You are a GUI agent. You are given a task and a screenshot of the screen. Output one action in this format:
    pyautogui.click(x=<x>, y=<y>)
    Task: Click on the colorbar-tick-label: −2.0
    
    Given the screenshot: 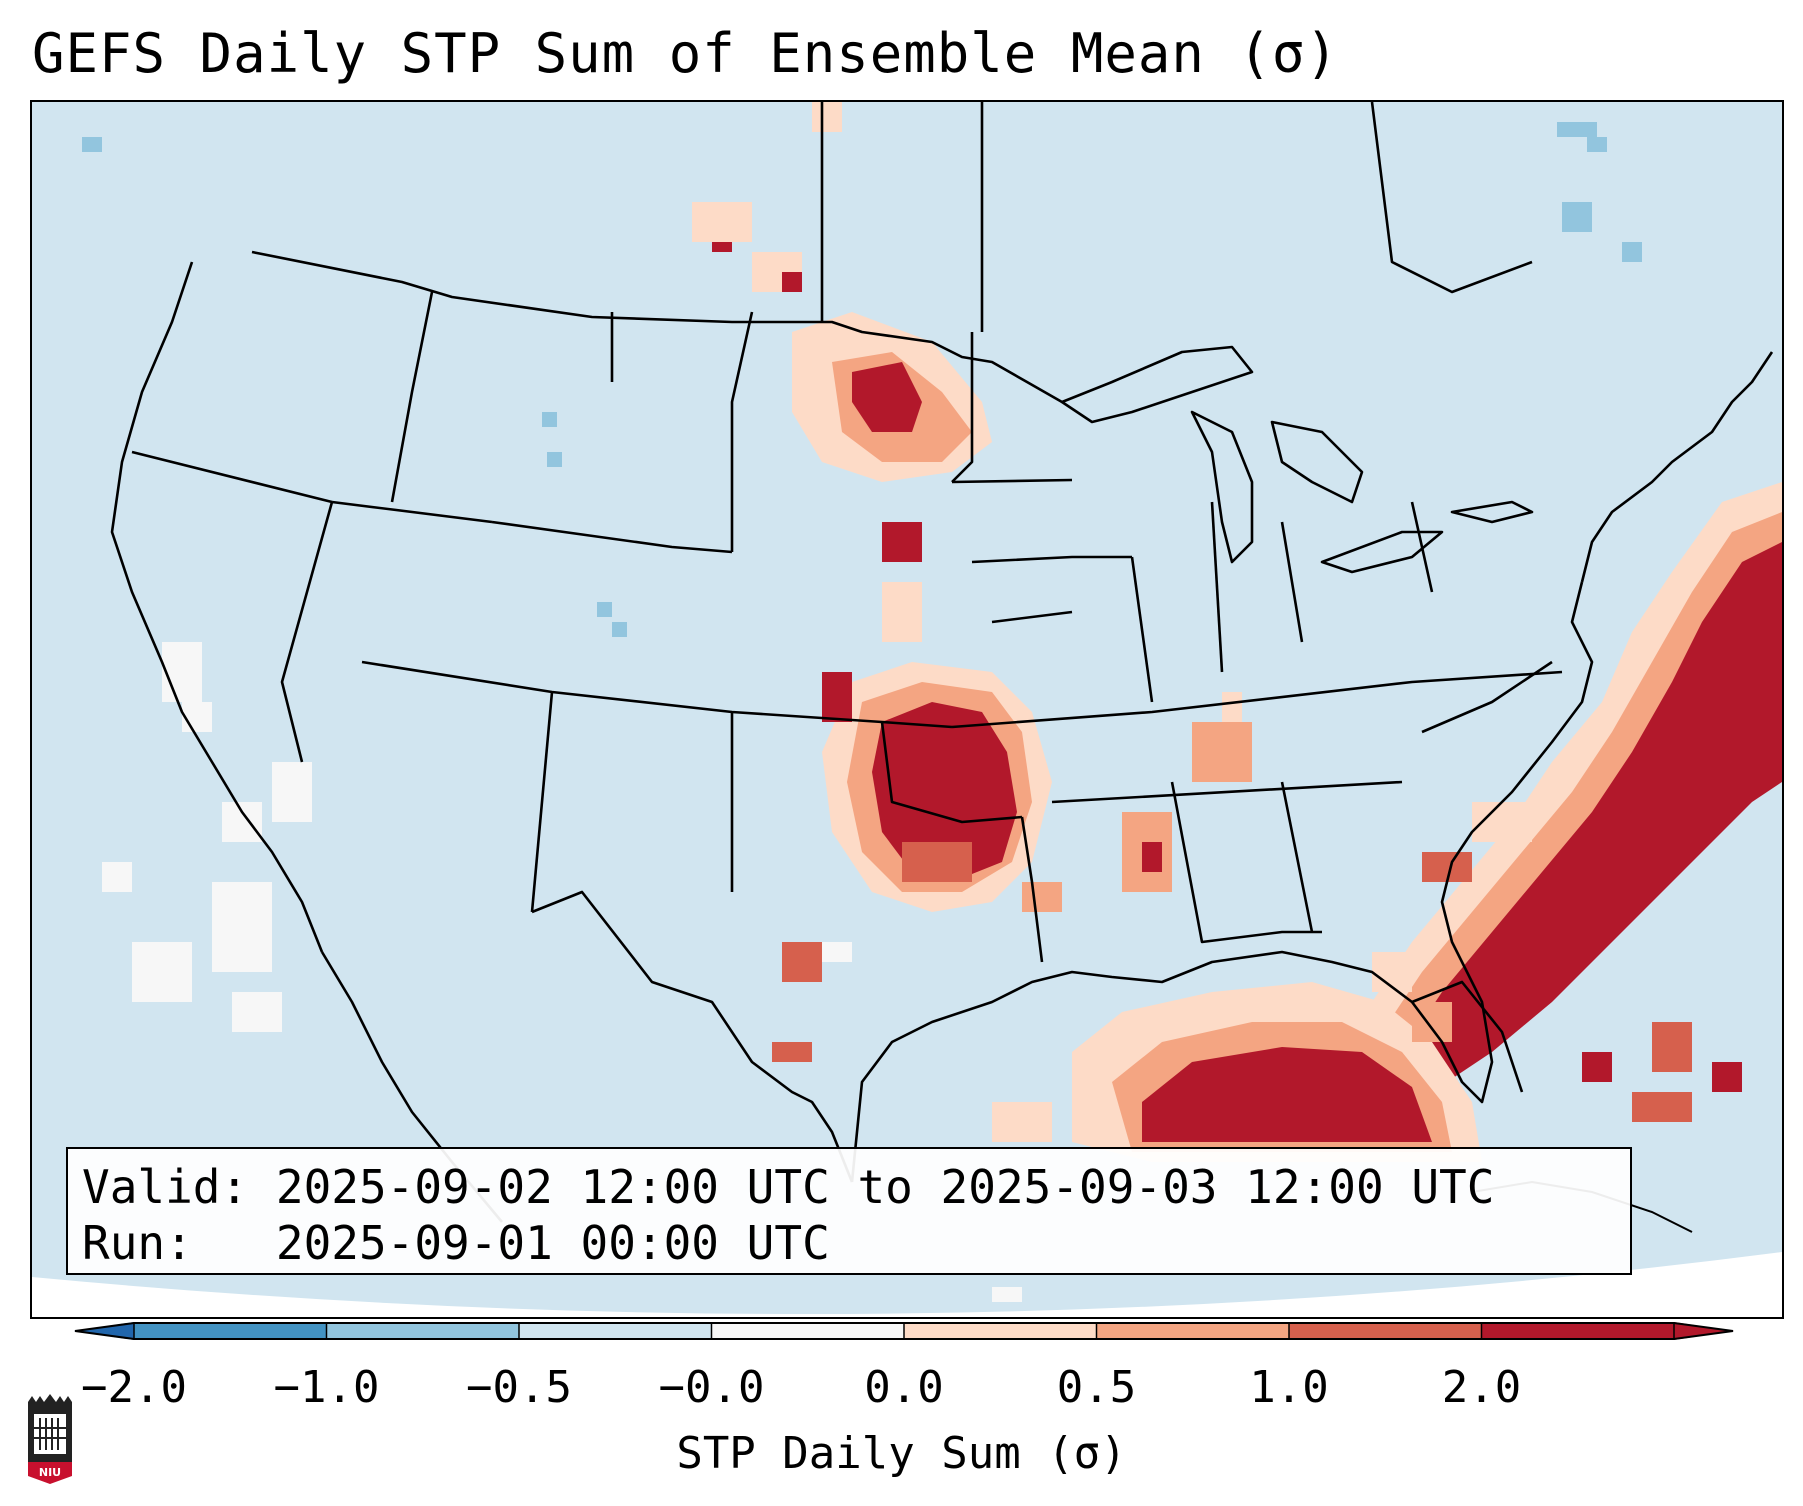 What is the action you would take?
    pyautogui.click(x=134, y=1387)
    